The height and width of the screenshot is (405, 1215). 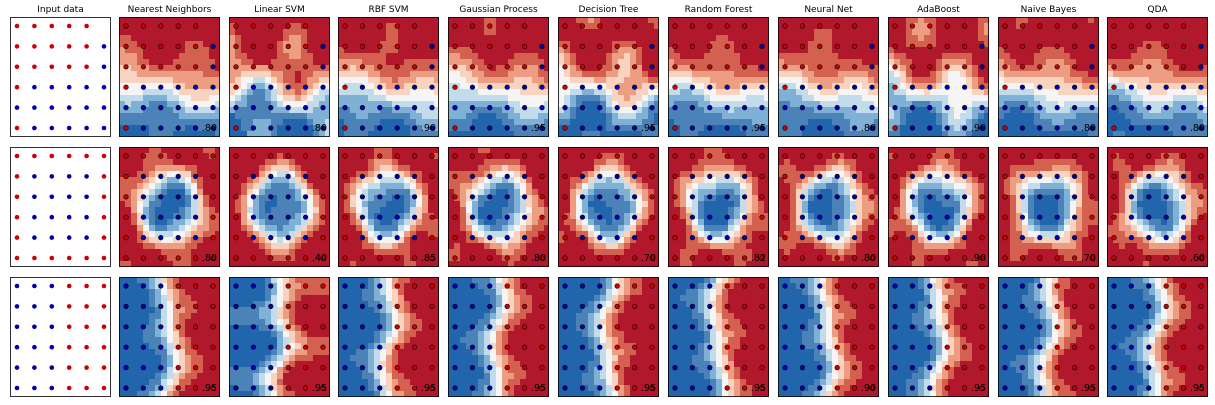 What do you see at coordinates (1197, 128) in the screenshot?
I see `accuracy-score: .80` at bounding box center [1197, 128].